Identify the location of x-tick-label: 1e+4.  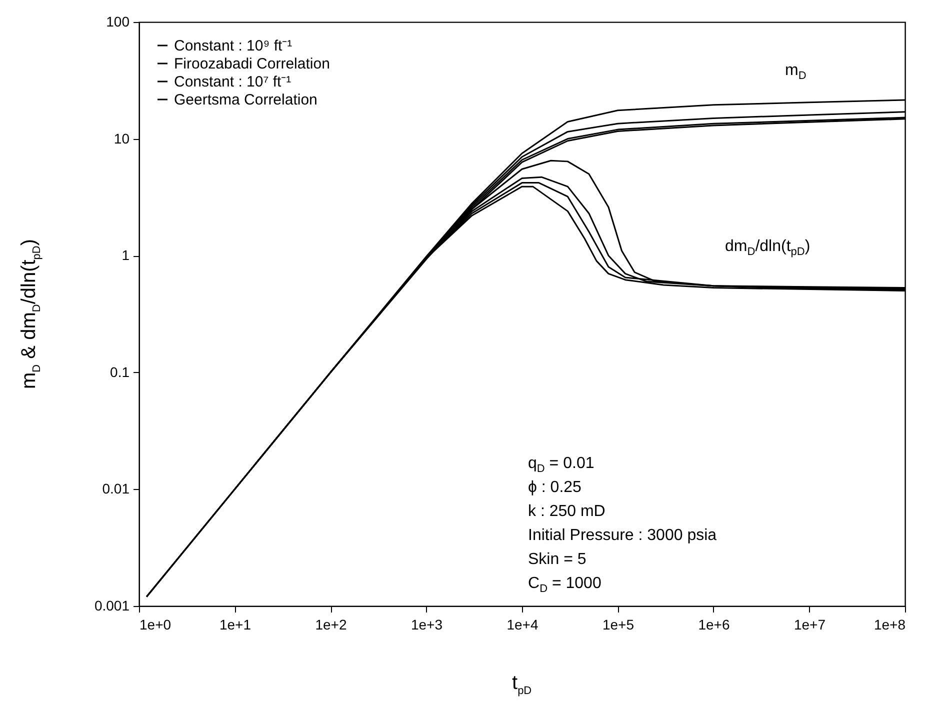
(522, 624).